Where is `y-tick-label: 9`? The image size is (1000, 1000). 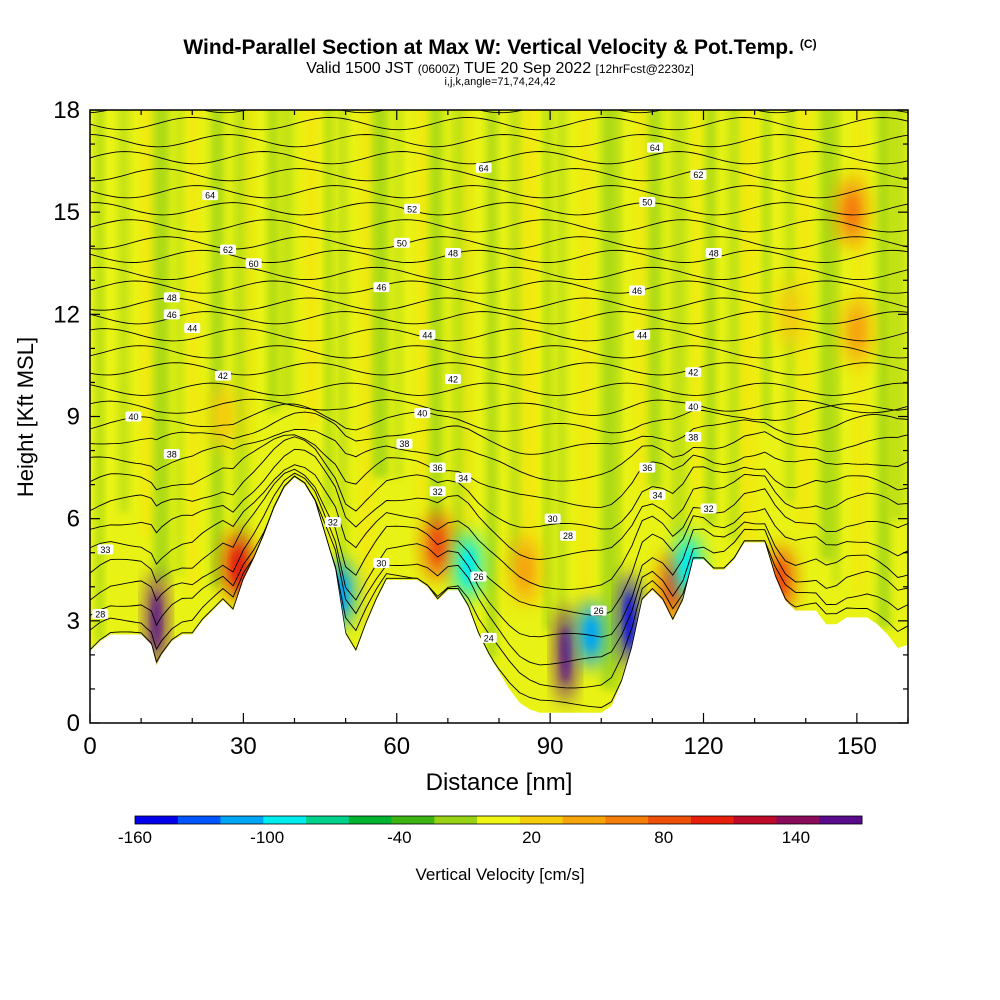 y-tick-label: 9 is located at coordinates (73, 417).